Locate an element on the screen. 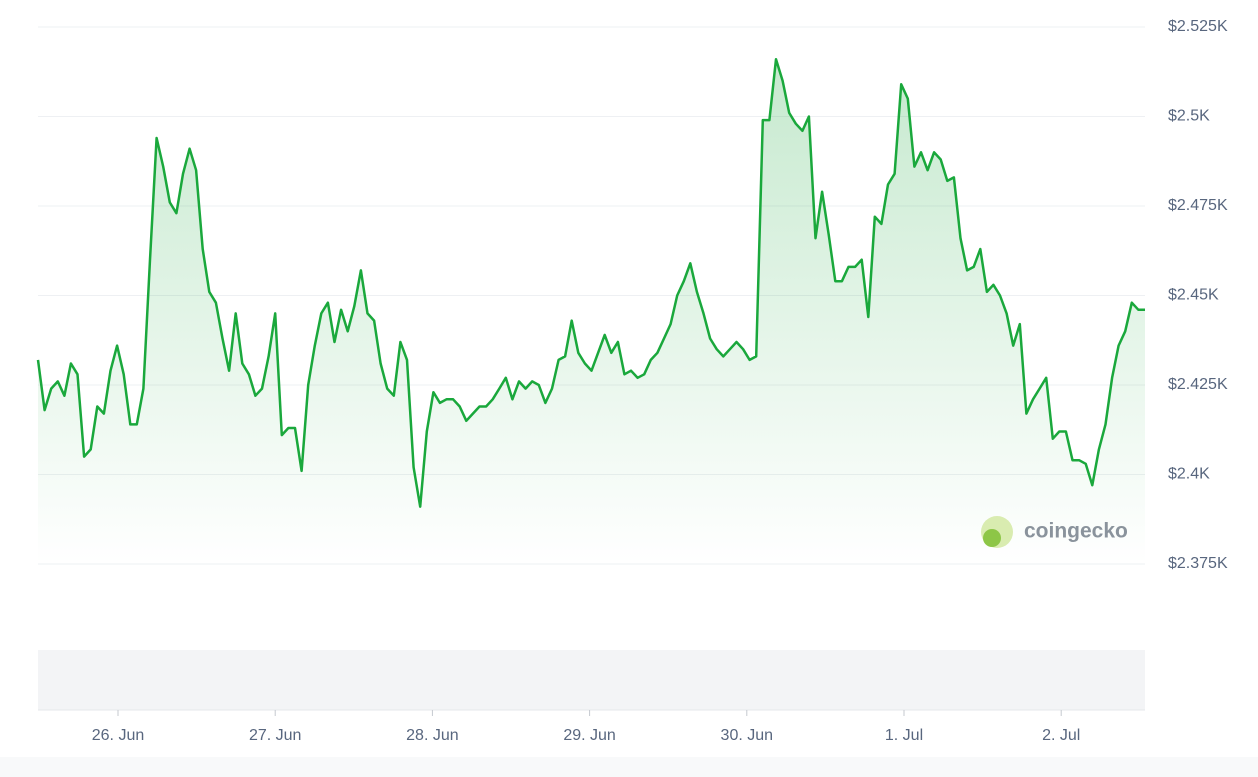 The width and height of the screenshot is (1258, 777). volume-band is located at coordinates (591, 680).